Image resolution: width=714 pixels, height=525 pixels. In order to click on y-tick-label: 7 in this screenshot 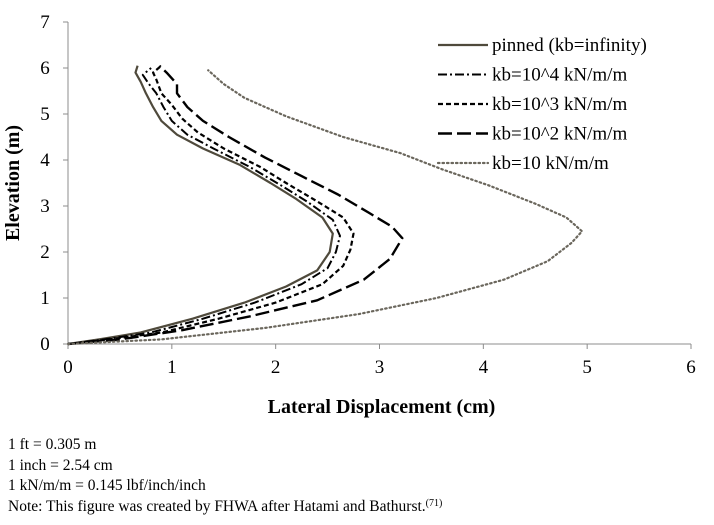, I will do `click(45, 22)`.